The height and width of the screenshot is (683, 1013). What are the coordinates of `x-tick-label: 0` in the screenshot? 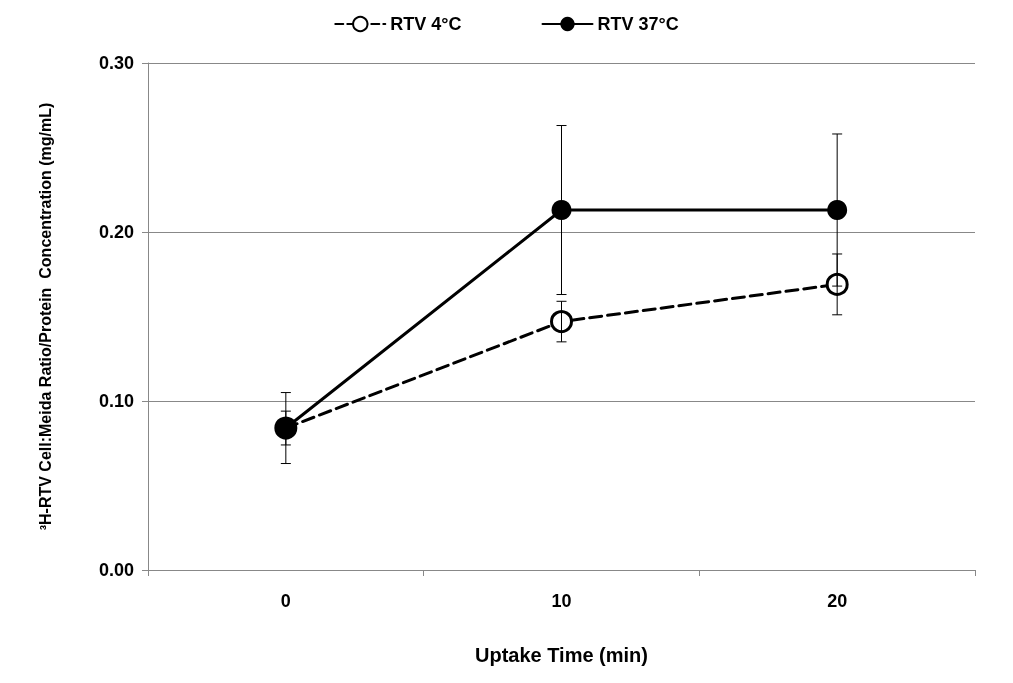 It's located at (285, 601).